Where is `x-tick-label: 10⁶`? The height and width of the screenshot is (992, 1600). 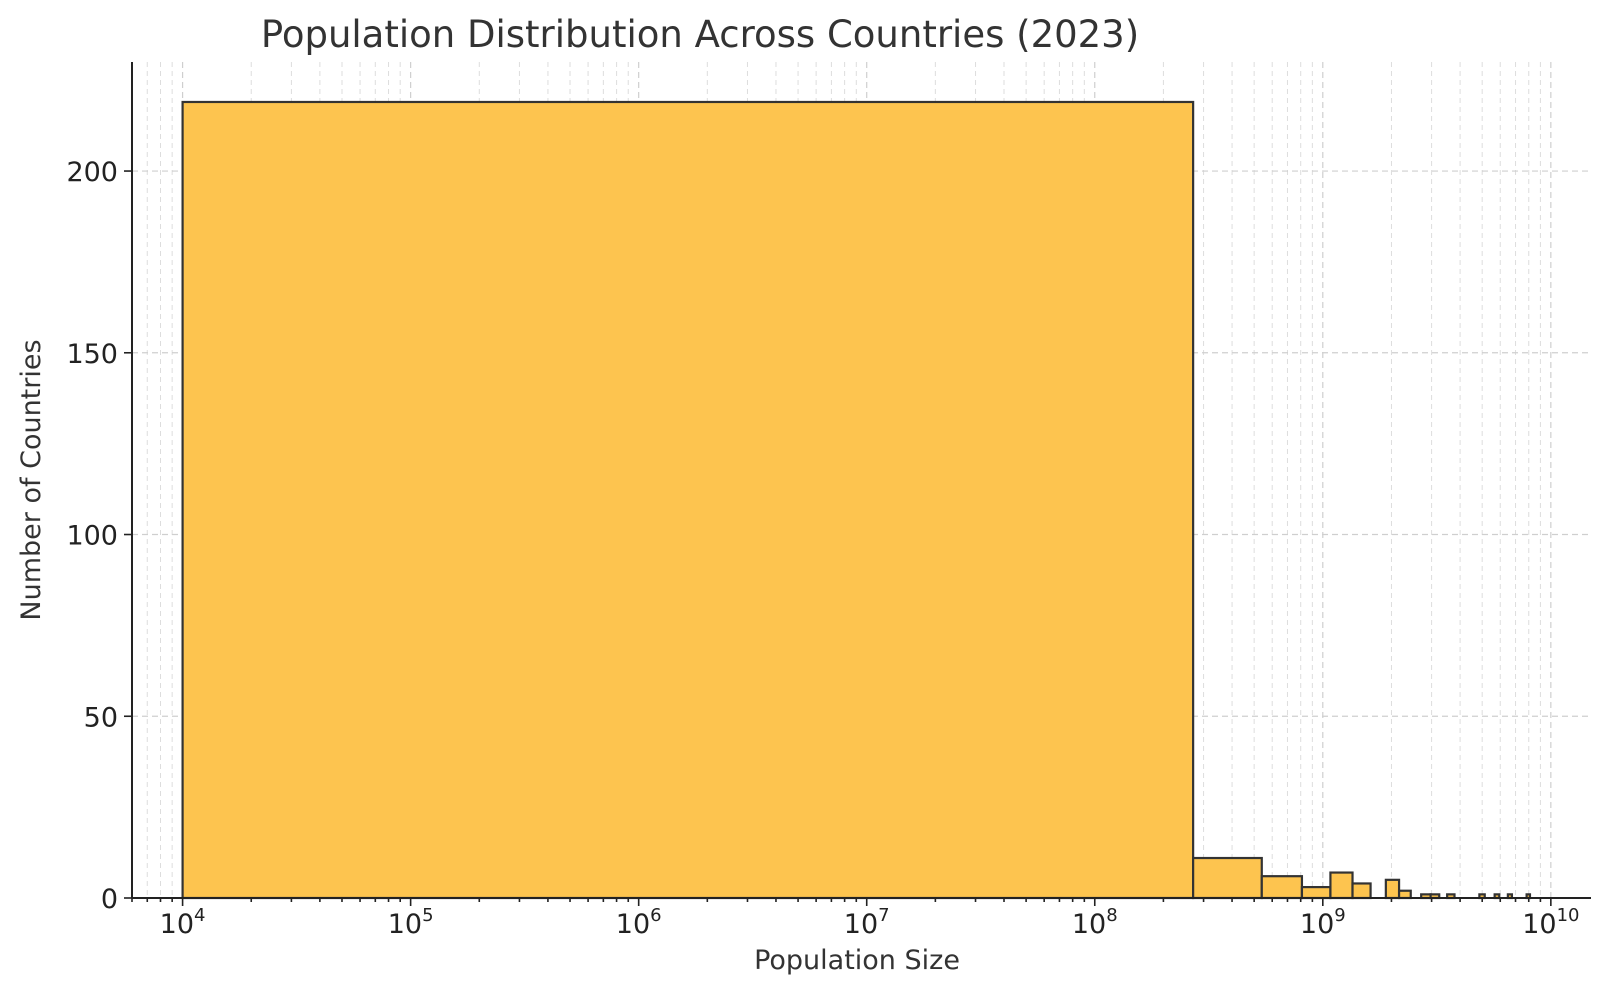
x-tick-label: 10⁶ is located at coordinates (639, 922).